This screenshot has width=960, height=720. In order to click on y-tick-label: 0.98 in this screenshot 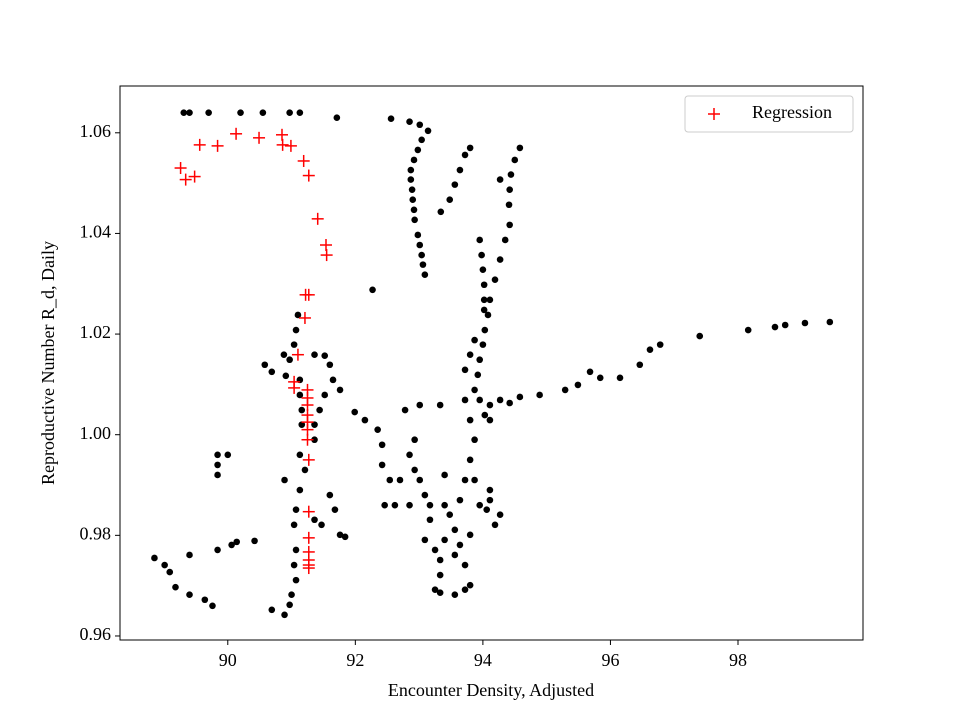, I will do `click(96, 533)`.